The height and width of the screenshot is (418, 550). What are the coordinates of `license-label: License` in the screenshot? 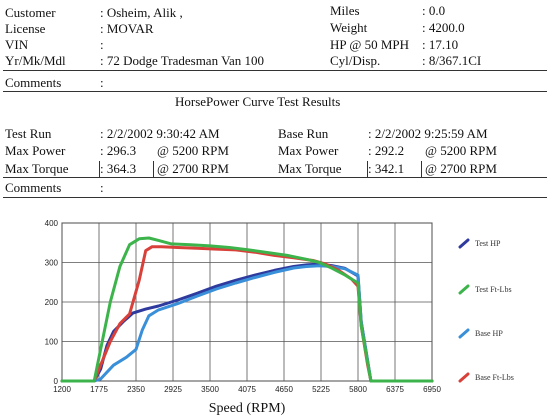 It's located at (25, 28).